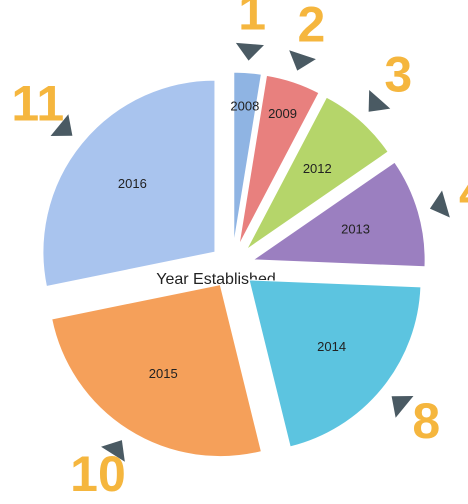 The height and width of the screenshot is (504, 468). Describe the element at coordinates (331, 346) in the screenshot. I see `slice-label: 2014` at that location.